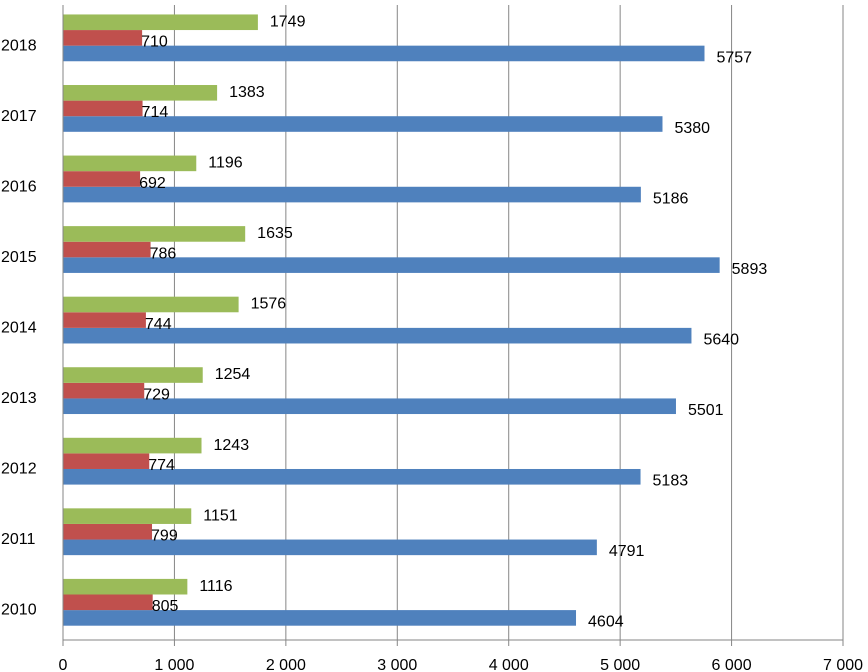 The width and height of the screenshot is (868, 672). What do you see at coordinates (125, 586) in the screenshot?
I see `bar-2010-series3` at bounding box center [125, 586].